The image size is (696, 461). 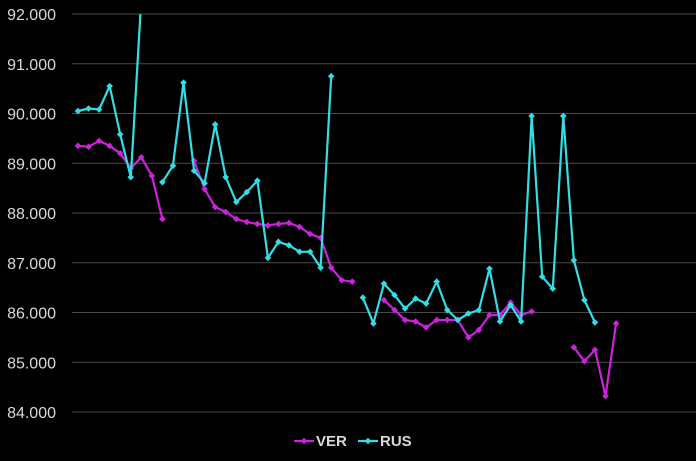 What do you see at coordinates (31, 413) in the screenshot?
I see `y-tick-label: 84.000` at bounding box center [31, 413].